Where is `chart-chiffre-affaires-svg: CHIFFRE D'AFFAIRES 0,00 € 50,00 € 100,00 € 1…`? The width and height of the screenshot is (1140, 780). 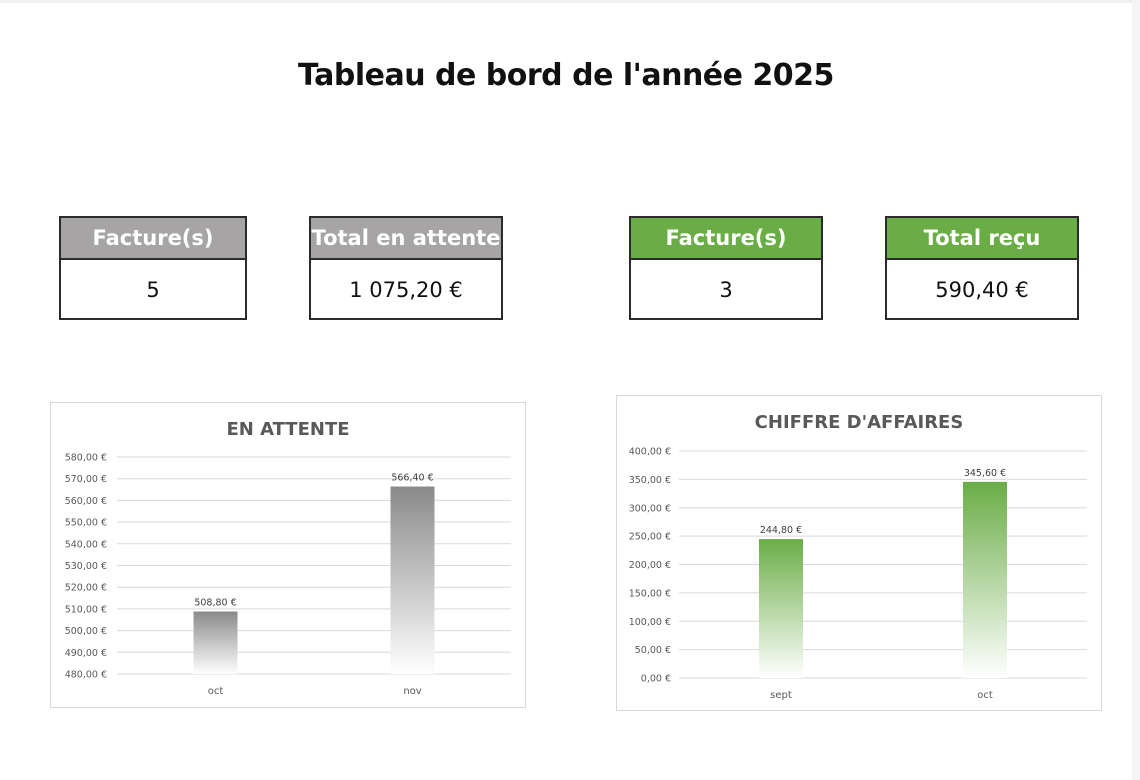
chart-chiffre-affaires-svg: CHIFFRE D'AFFAIRES 0,00 € 50,00 € 100,00 € 1… is located at coordinates (858, 556).